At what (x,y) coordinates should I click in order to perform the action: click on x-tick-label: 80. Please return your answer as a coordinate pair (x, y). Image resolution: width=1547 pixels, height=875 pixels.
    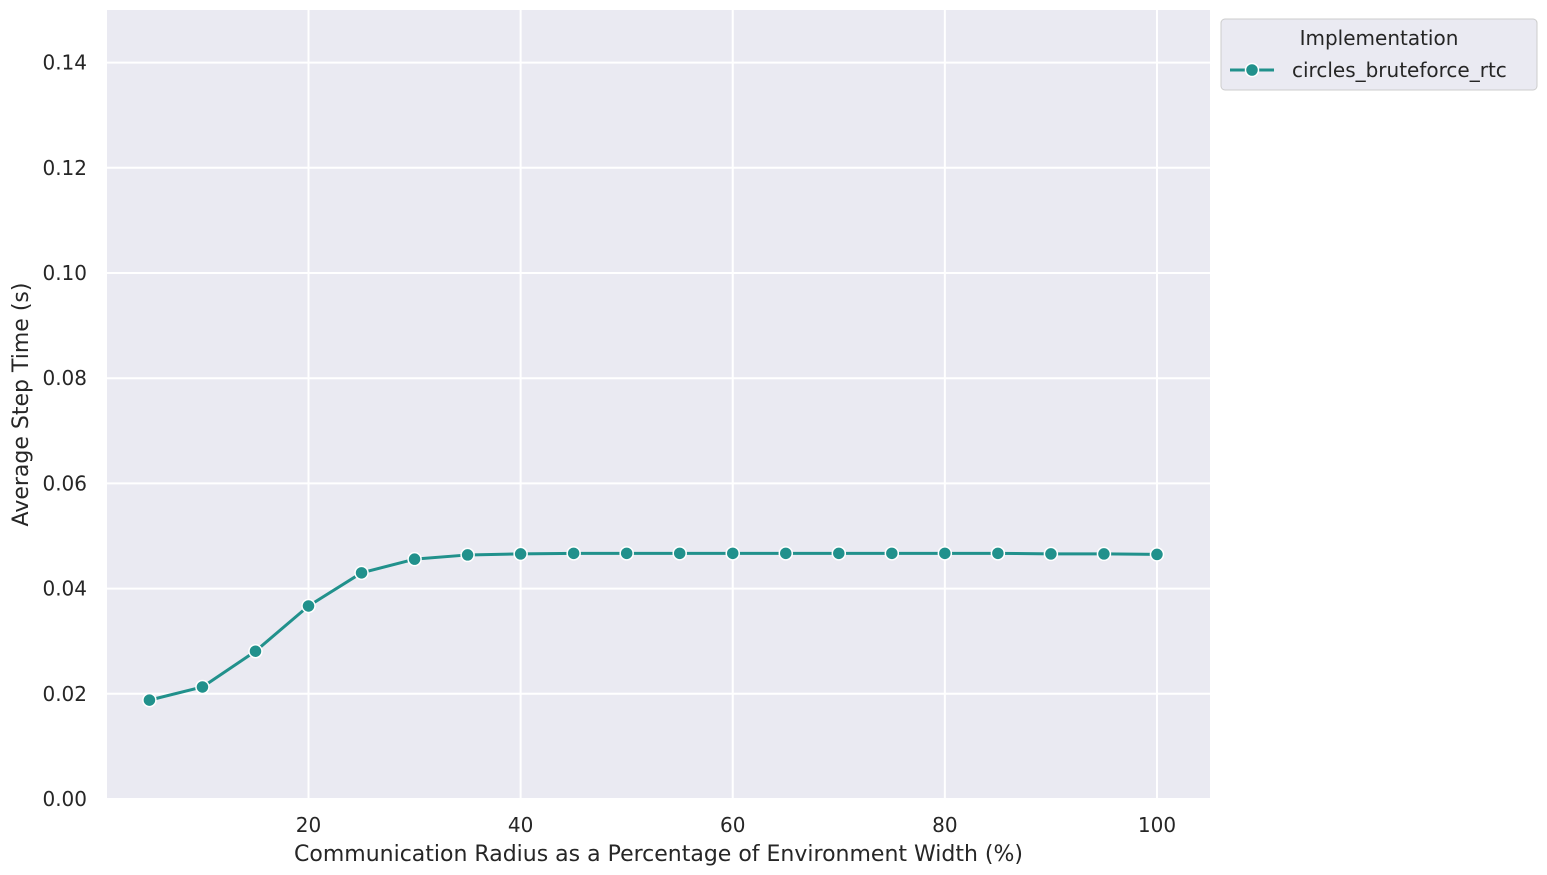
    Looking at the image, I should click on (944, 825).